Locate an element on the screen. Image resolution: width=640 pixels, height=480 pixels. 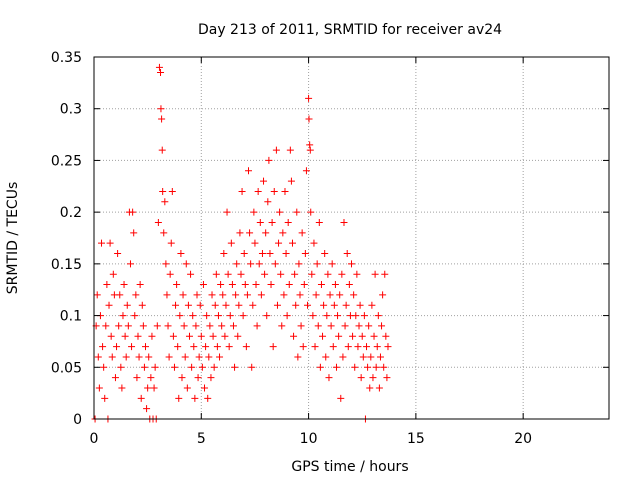
x-tick-label: 20 is located at coordinates (523, 439).